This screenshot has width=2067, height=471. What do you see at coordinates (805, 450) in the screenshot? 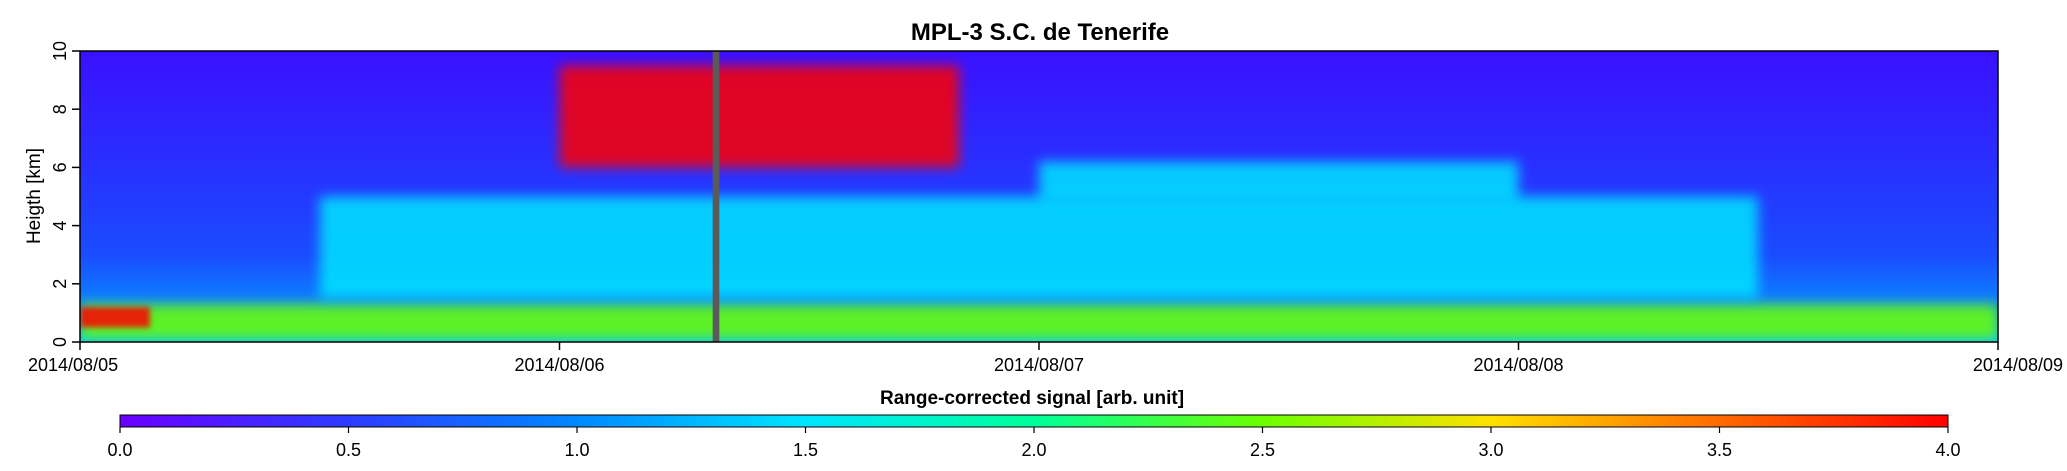
I see `colorbar-tick-label: 1.5` at bounding box center [805, 450].